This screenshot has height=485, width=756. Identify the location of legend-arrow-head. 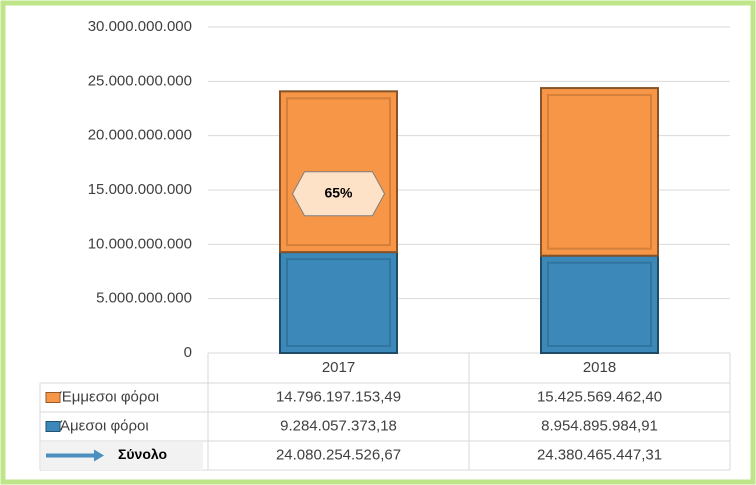
(99, 455).